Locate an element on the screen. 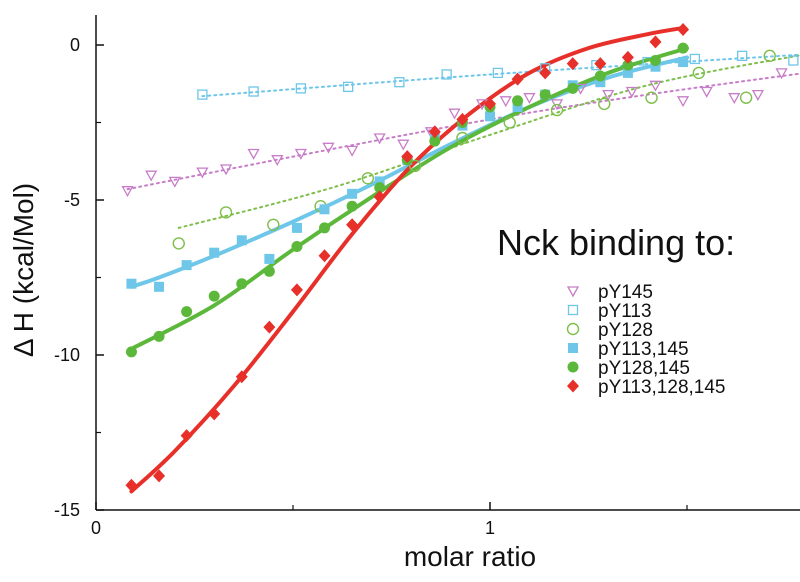 The height and width of the screenshot is (582, 800). legend-title: Nck binding to: is located at coordinates (616, 242).